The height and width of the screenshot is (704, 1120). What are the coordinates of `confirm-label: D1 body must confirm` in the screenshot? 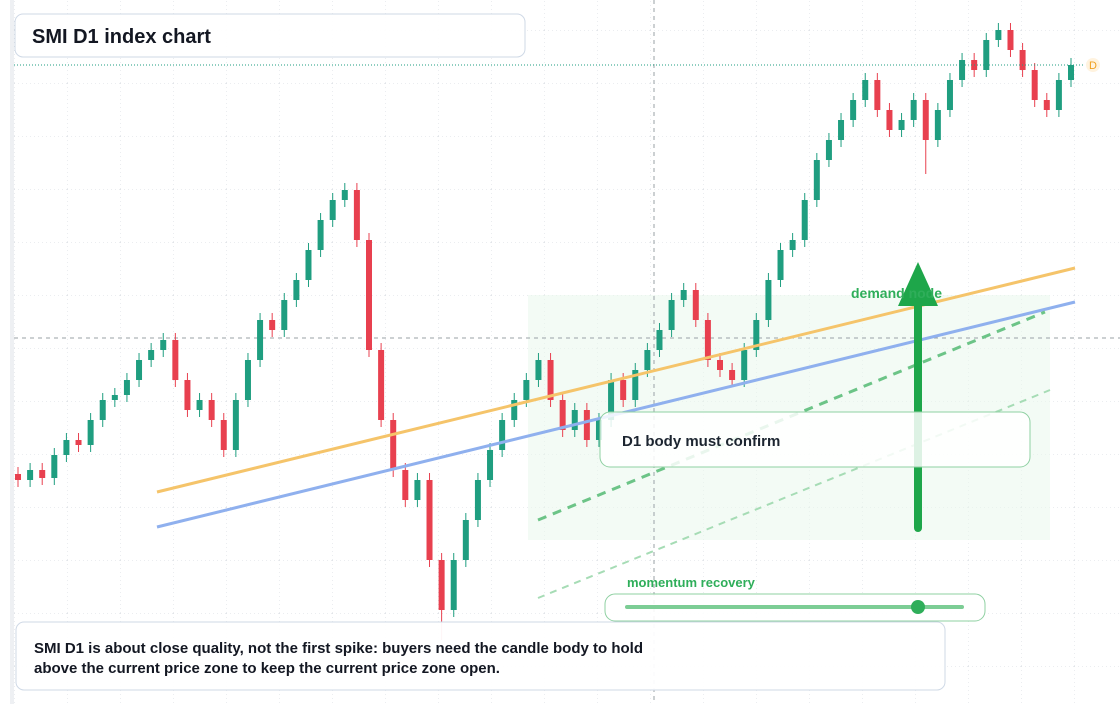 It's located at (701, 441).